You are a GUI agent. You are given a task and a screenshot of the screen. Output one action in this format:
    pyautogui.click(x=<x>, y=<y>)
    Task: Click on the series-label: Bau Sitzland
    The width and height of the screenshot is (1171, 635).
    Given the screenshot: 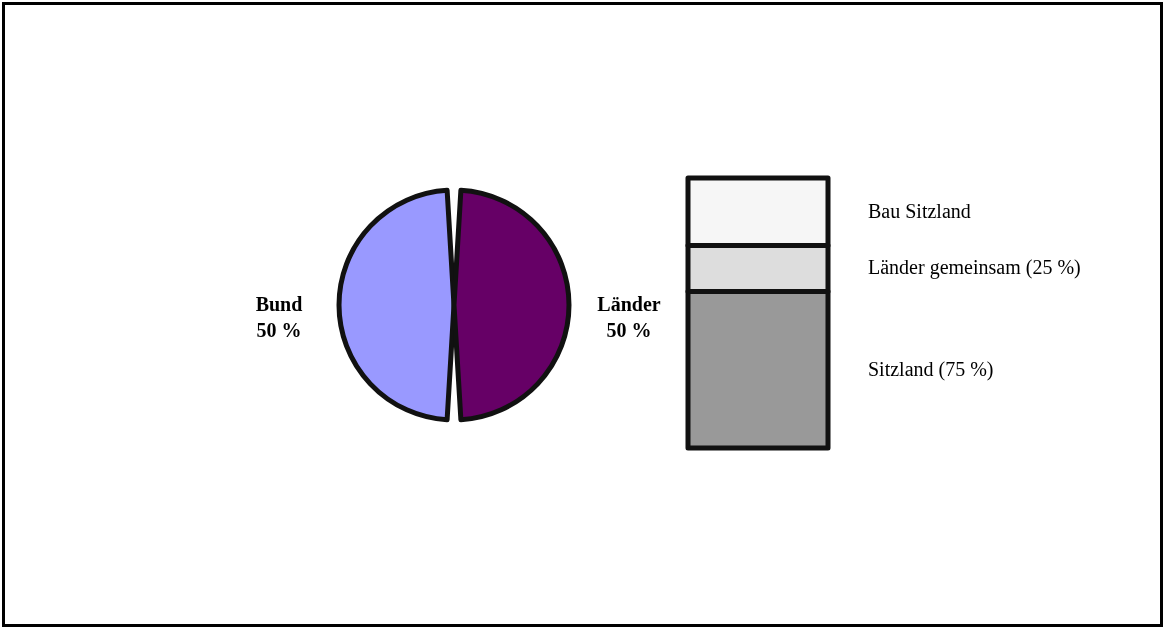 What is the action you would take?
    pyautogui.click(x=919, y=210)
    